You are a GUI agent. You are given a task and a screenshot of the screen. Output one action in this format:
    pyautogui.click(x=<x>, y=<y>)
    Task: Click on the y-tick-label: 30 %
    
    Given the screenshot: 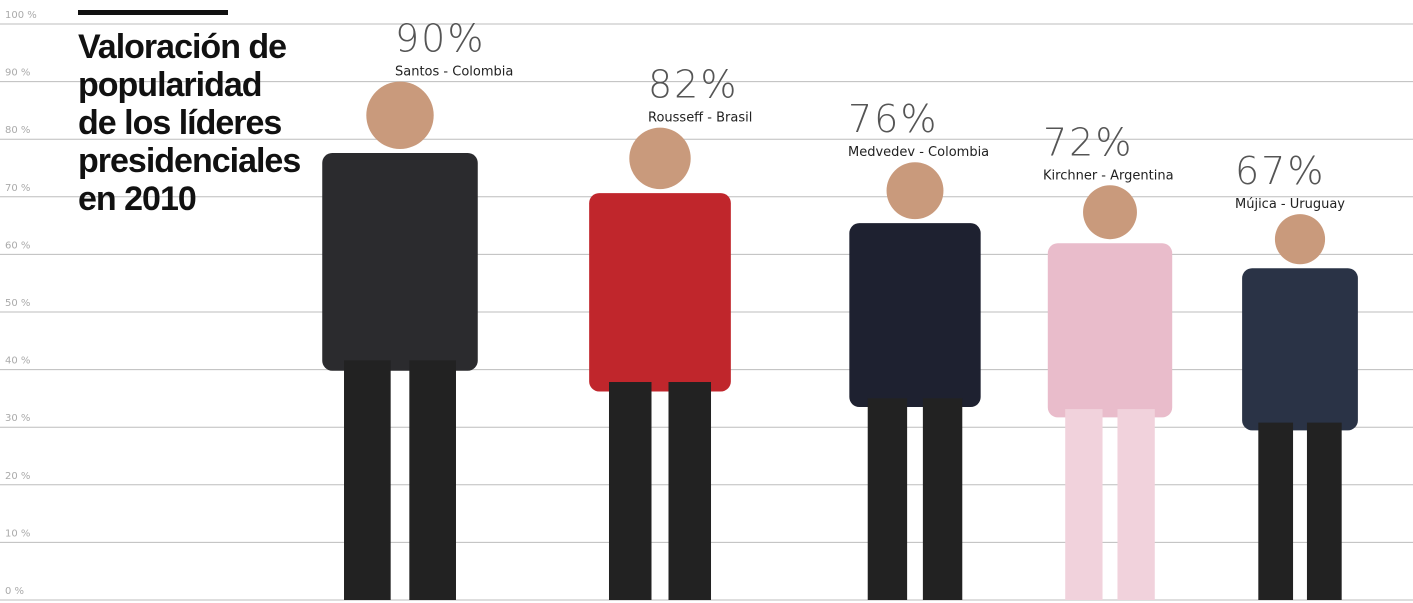 What is the action you would take?
    pyautogui.click(x=17, y=418)
    